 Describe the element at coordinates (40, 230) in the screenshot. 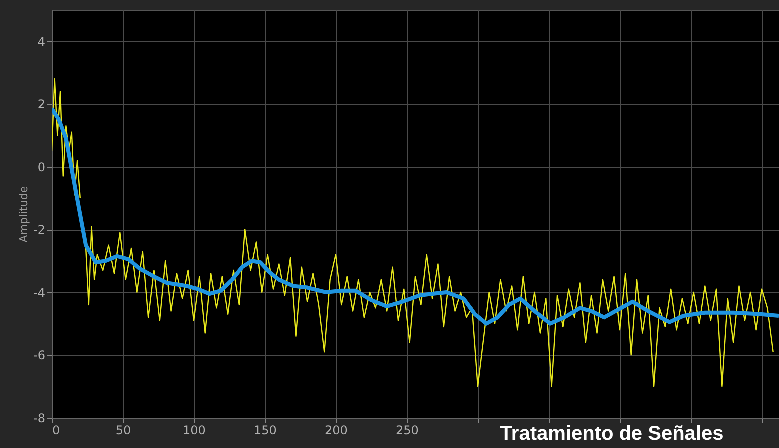

I see `y-tick-label: -2` at that location.